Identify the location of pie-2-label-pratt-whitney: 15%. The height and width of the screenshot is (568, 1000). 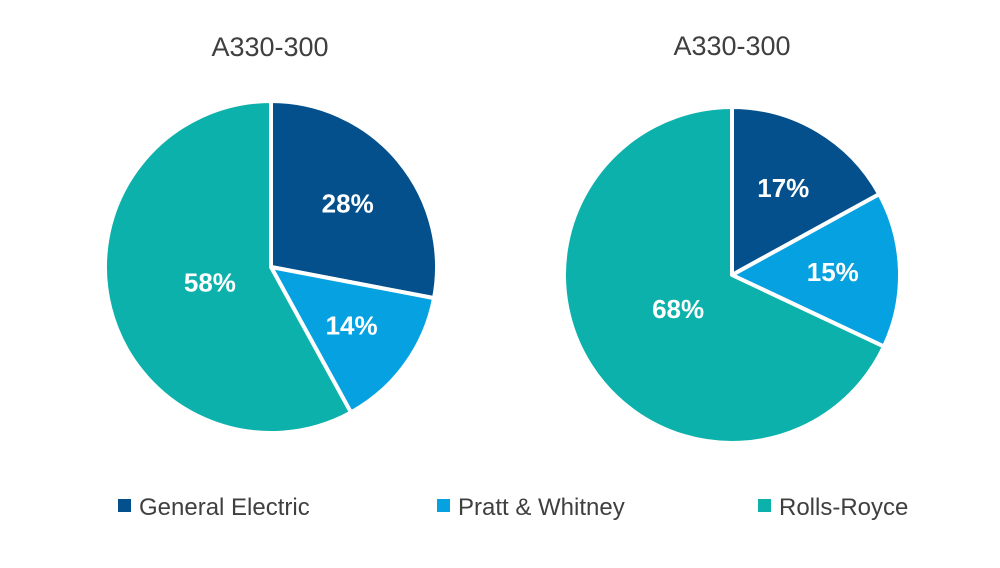
(833, 272).